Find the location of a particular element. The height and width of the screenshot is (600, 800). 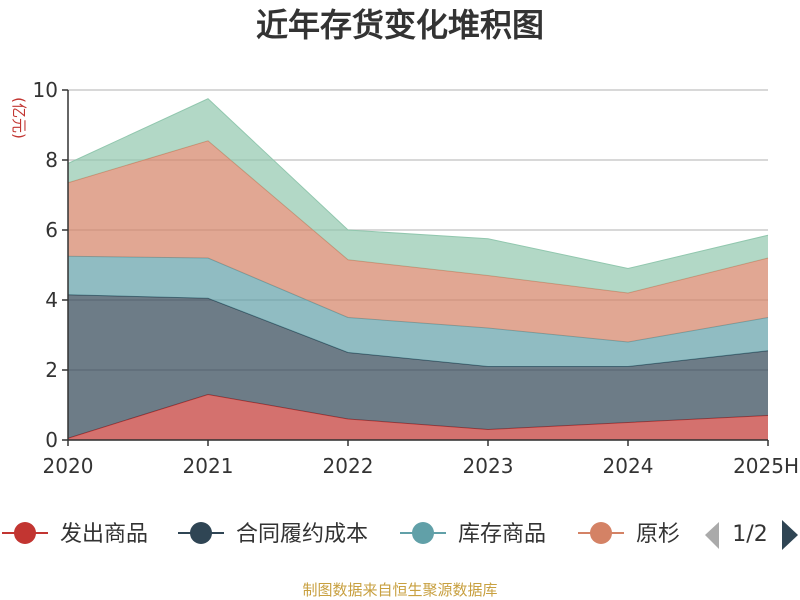

legend-item-label: 合同履约成本 is located at coordinates (302, 534).